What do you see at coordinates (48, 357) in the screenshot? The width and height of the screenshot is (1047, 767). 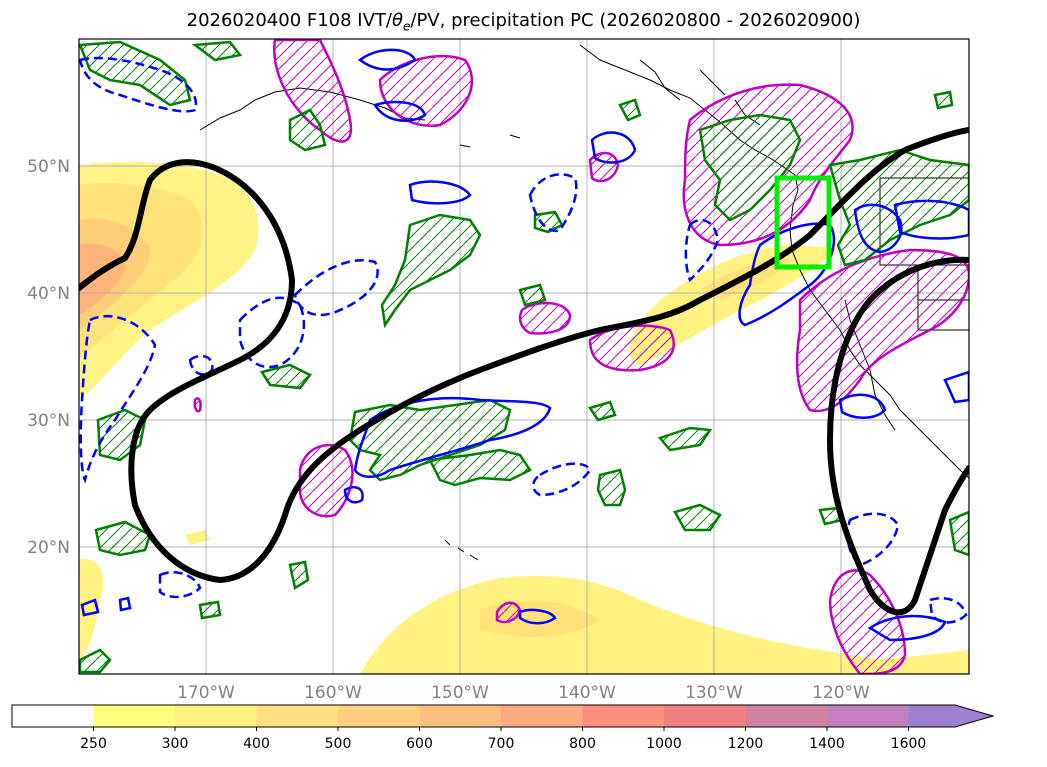 I see `lat-labels: 50°N 40°N 30°N 20°N` at bounding box center [48, 357].